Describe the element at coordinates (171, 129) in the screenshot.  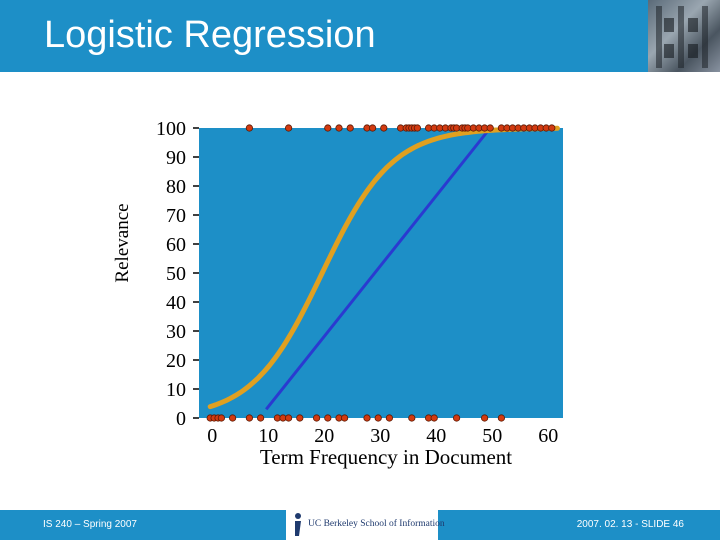
I see `y-tick-label: 100` at that location.